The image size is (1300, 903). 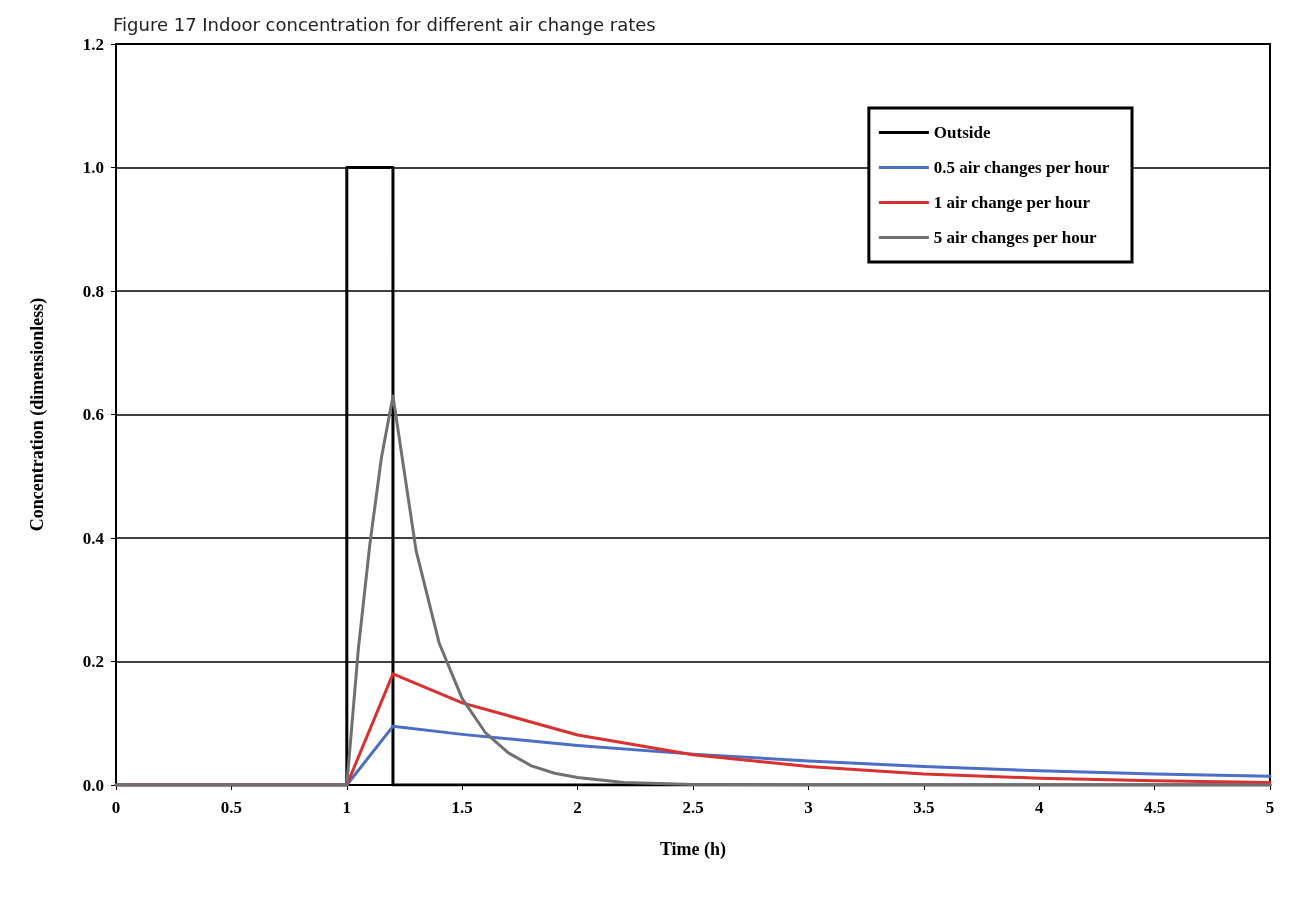 I want to click on legend-label: 0.5 air changes per hour, so click(x=1021, y=167).